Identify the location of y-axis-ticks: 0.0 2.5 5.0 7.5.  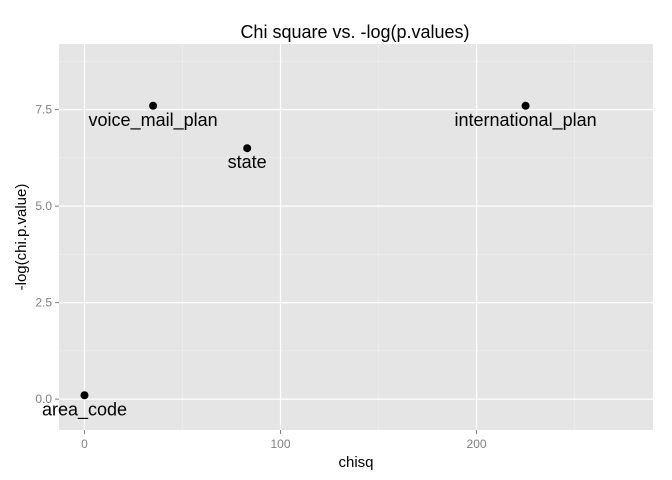
(47, 254).